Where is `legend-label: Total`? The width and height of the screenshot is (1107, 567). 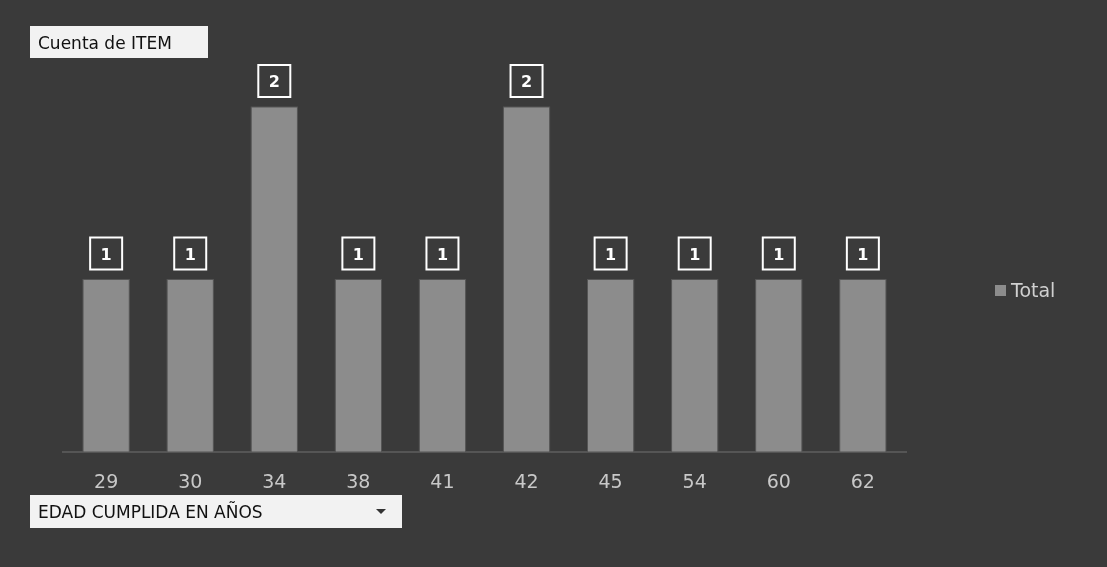
legend-label: Total is located at coordinates (1033, 290).